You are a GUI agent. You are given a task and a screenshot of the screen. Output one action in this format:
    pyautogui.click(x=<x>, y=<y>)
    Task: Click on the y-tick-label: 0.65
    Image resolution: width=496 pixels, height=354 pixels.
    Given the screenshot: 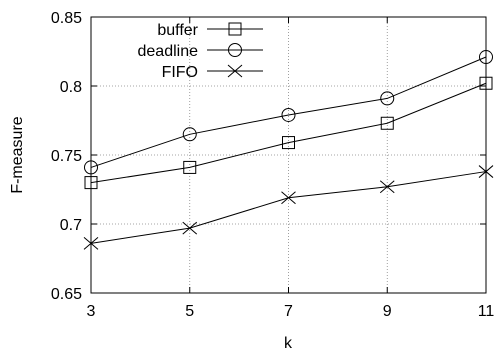 What is the action you would take?
    pyautogui.click(x=66, y=294)
    